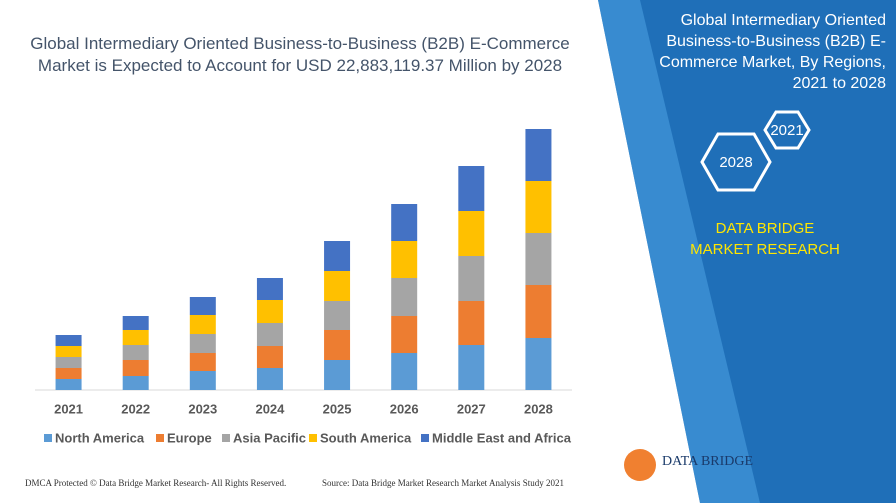  What do you see at coordinates (337, 408) in the screenshot?
I see `x-tick-label: 2025` at bounding box center [337, 408].